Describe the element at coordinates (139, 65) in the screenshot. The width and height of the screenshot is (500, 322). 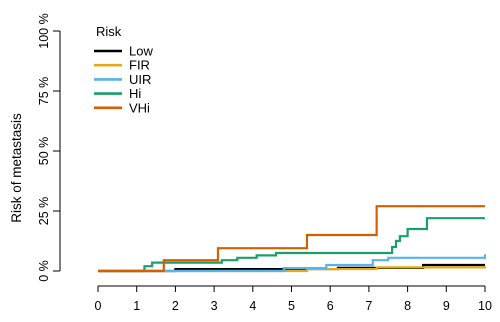
I see `legend-label-fir: FIR` at that location.